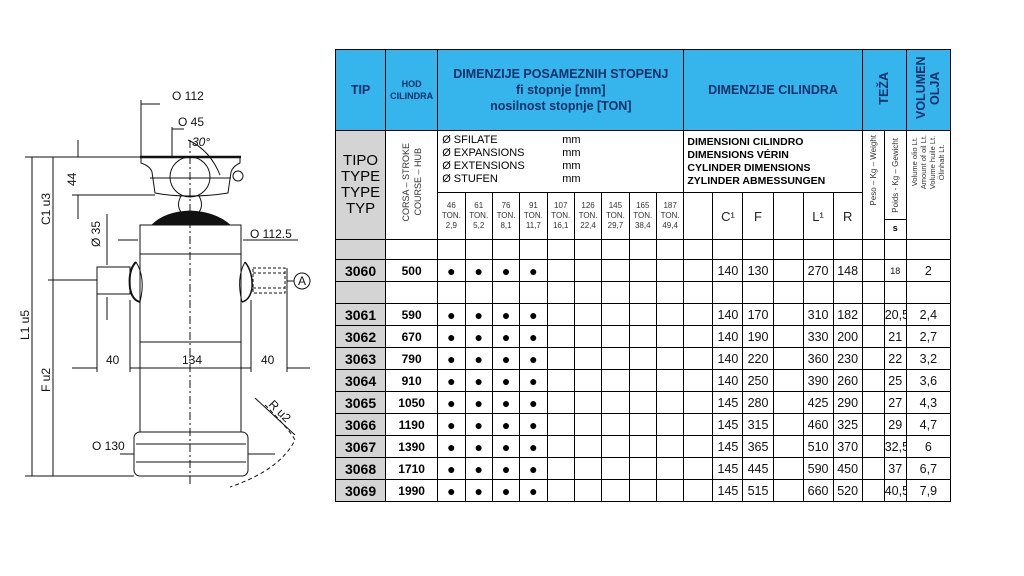 The width and height of the screenshot is (1024, 576). I want to click on weight-cell: 21, so click(895, 336).